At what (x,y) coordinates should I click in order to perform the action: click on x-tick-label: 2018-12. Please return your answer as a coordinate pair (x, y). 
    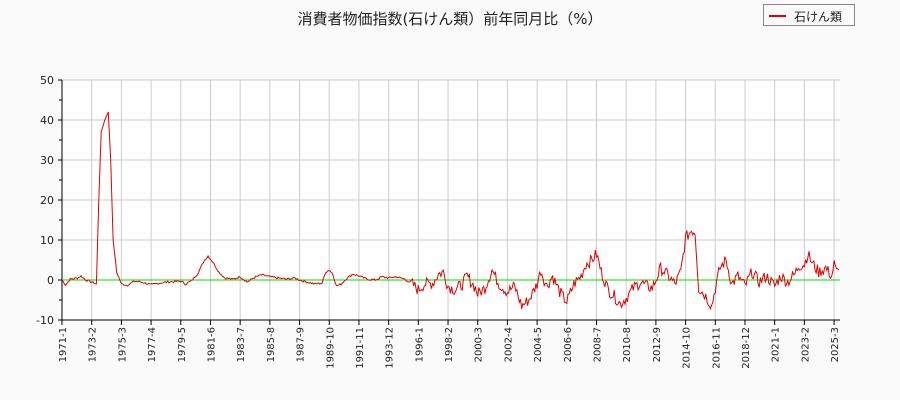
    Looking at the image, I should click on (746, 348).